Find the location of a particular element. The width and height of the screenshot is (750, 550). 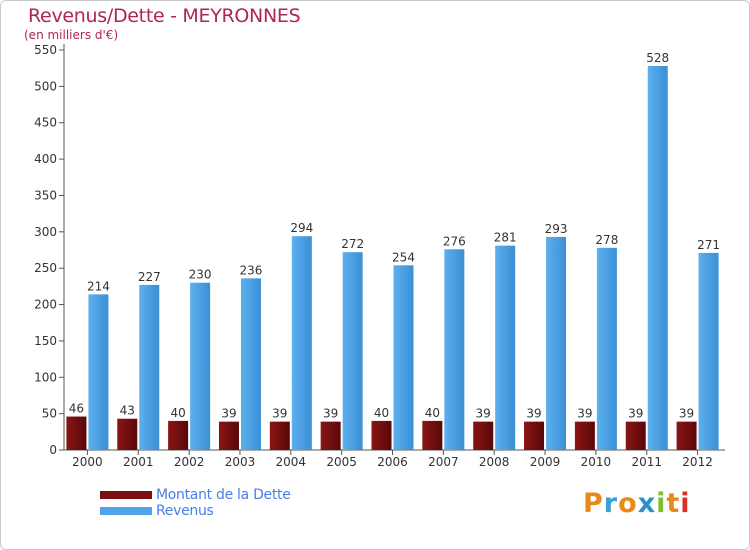

data-label-revenus: 294 is located at coordinates (301, 228).